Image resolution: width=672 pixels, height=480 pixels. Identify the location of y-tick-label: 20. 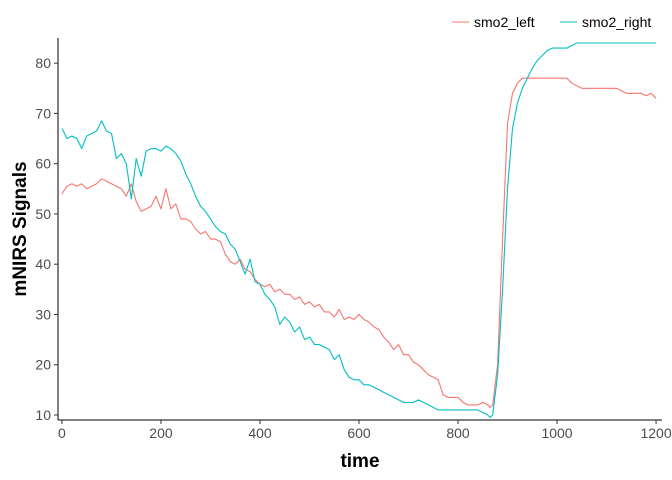
(43, 365).